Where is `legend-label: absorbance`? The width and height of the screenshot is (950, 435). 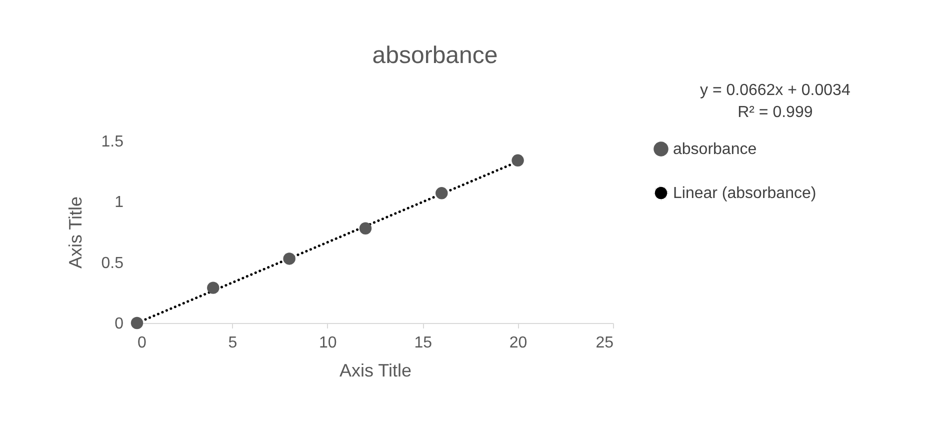
legend-label: absorbance is located at coordinates (715, 149).